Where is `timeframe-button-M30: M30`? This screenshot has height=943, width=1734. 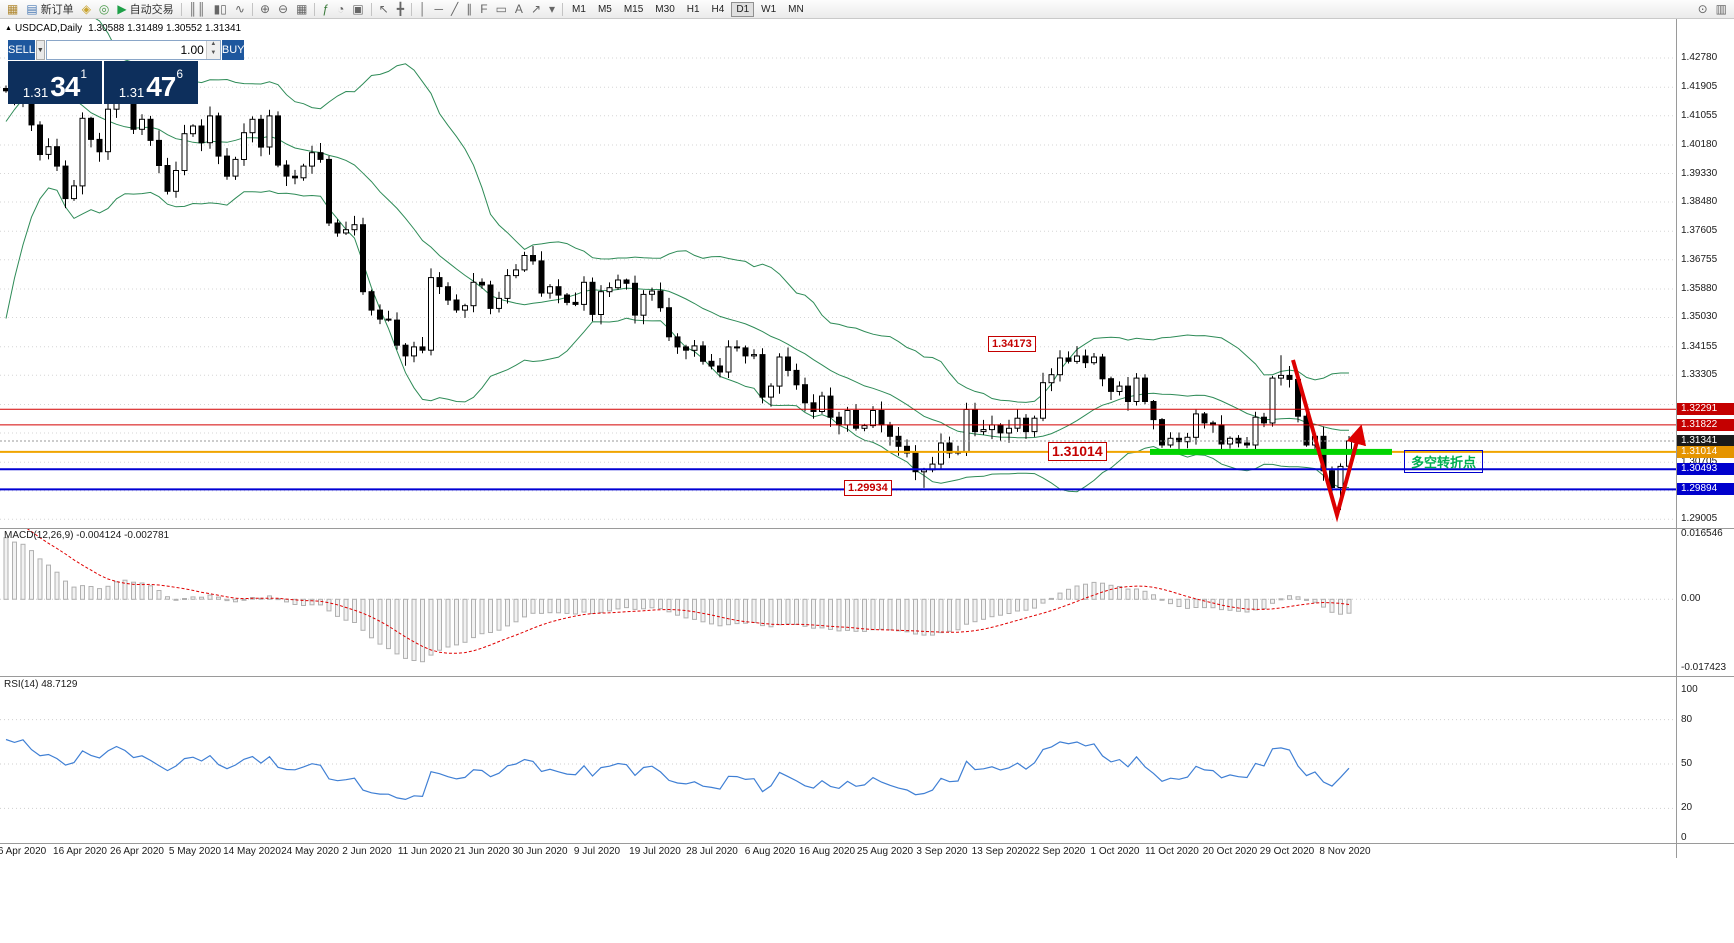 timeframe-button-M30: M30 is located at coordinates (665, 9).